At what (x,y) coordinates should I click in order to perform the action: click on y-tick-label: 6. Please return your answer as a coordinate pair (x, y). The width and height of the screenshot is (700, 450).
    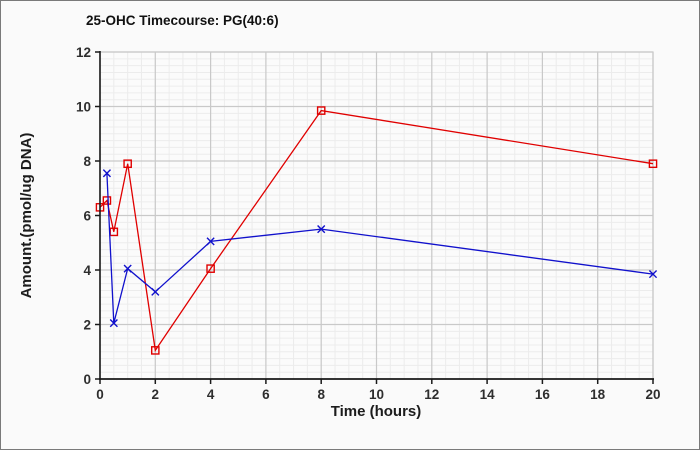
    Looking at the image, I should click on (87, 216).